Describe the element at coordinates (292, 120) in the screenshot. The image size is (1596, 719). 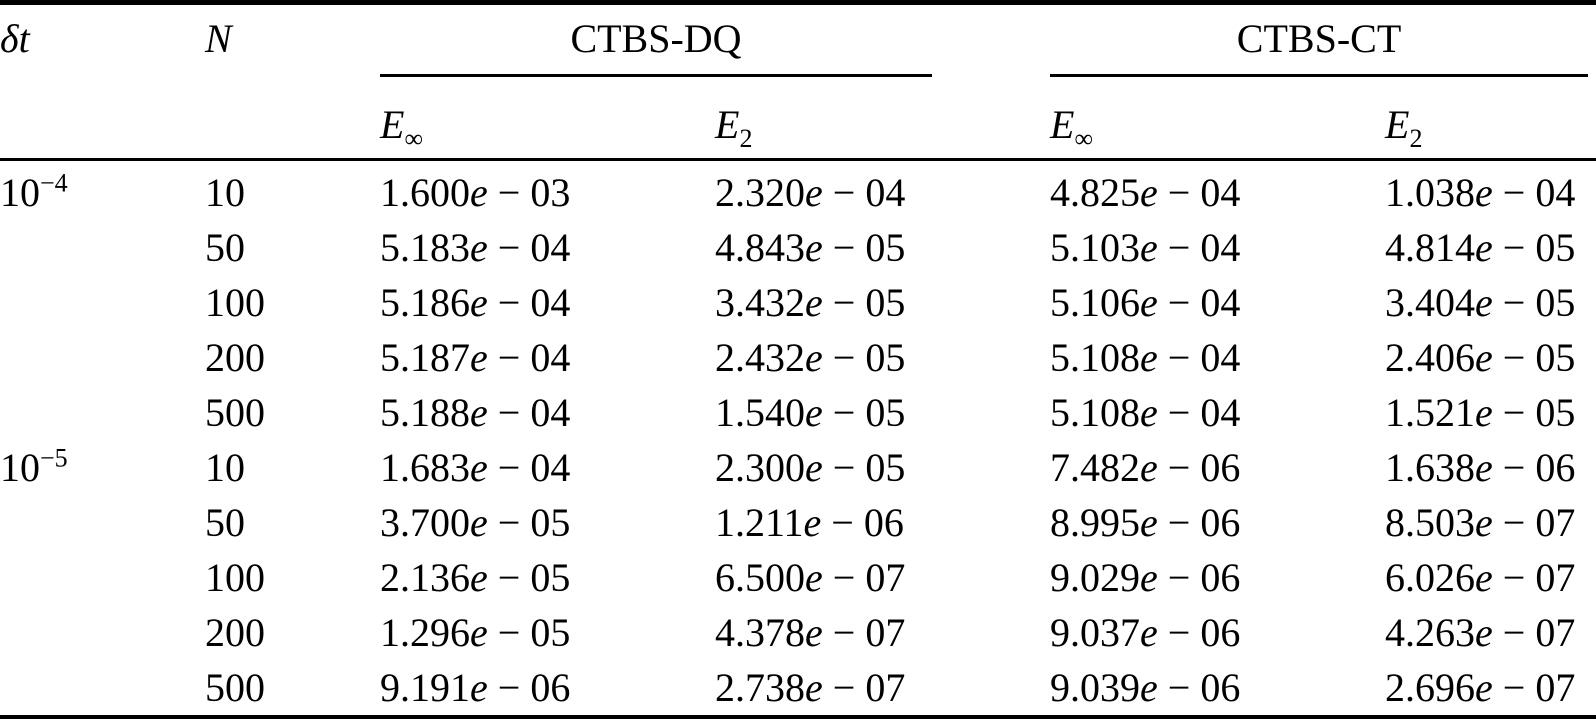
I see `subheader-empty-n` at that location.